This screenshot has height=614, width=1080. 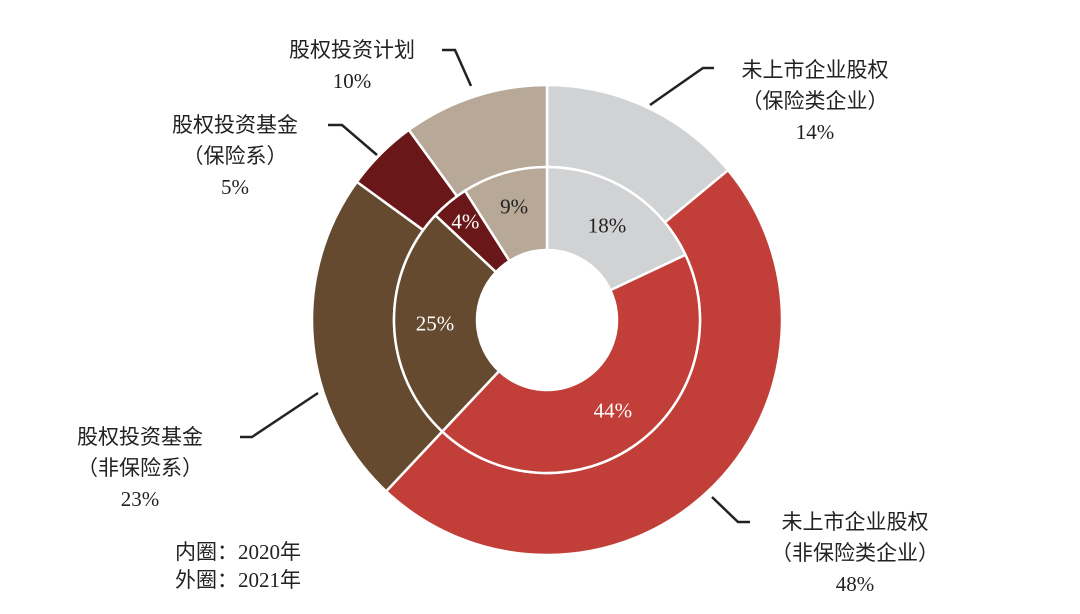 What do you see at coordinates (855, 522) in the screenshot?
I see `category-label-1: 未上市企业股权` at bounding box center [855, 522].